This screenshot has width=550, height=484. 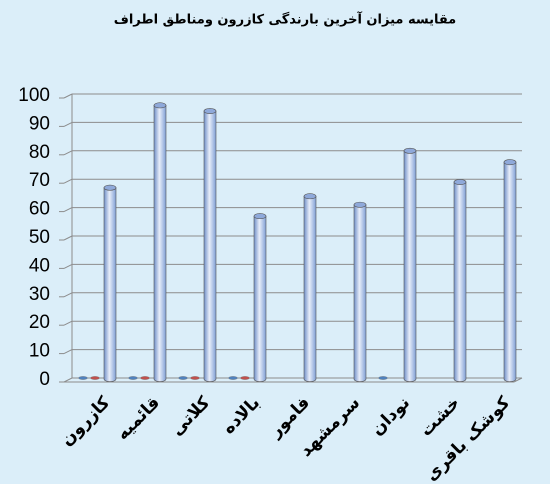 I want to click on y-tick-label: 60, so click(x=39, y=209).